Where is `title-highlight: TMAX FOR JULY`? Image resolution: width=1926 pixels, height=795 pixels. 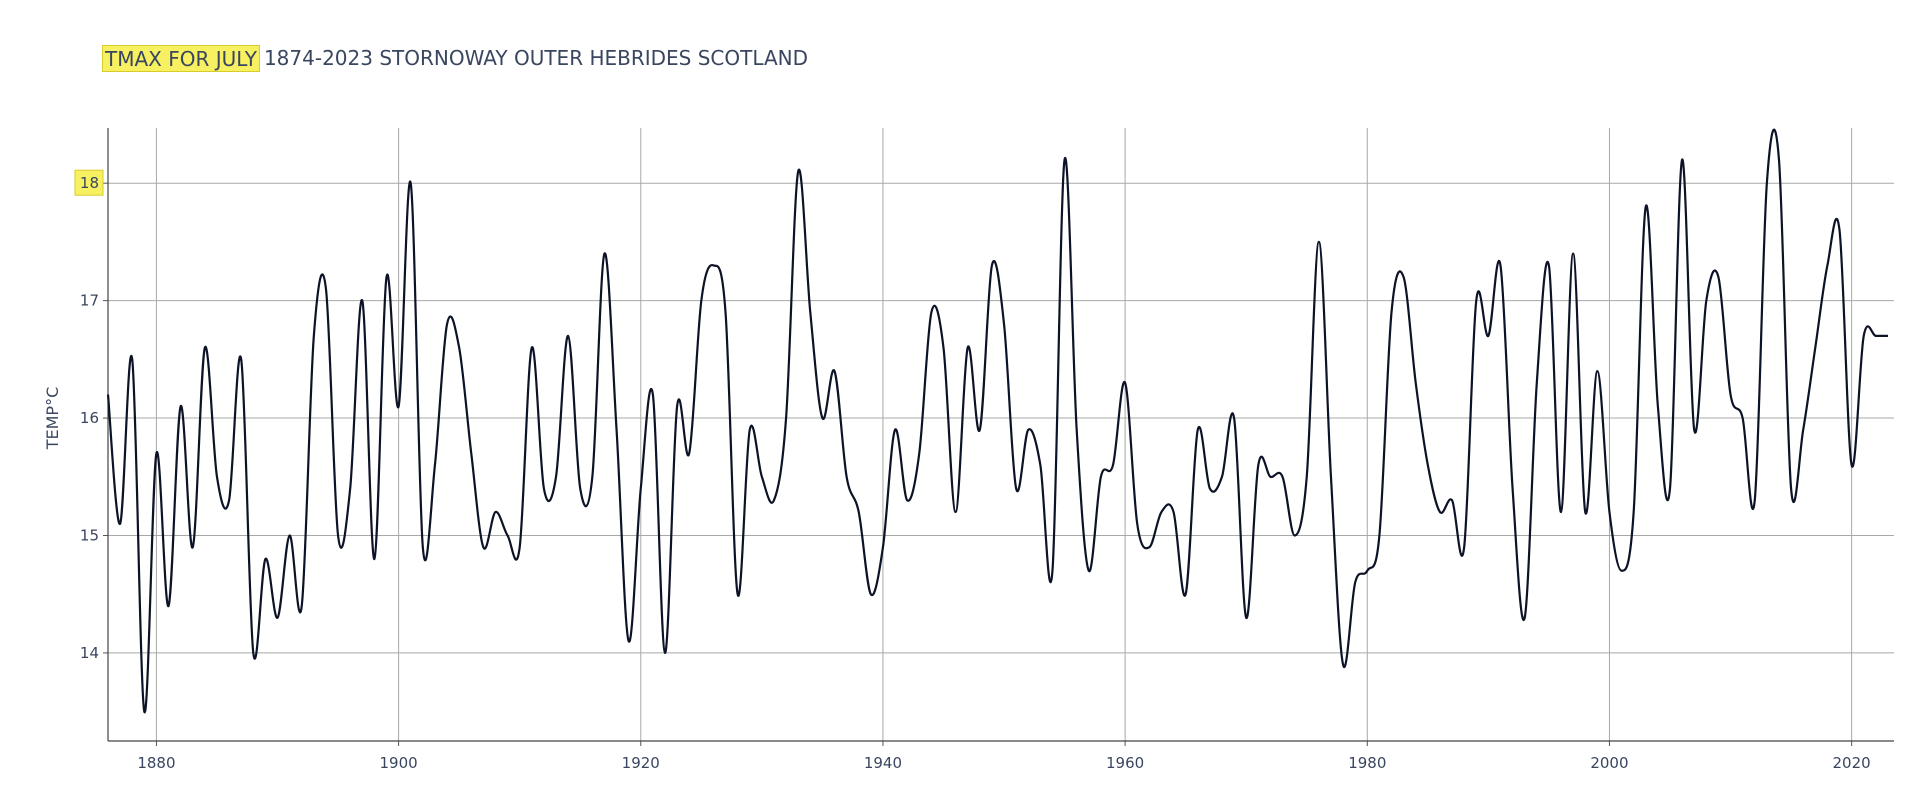
title-highlight: TMAX FOR JULY is located at coordinates (181, 58).